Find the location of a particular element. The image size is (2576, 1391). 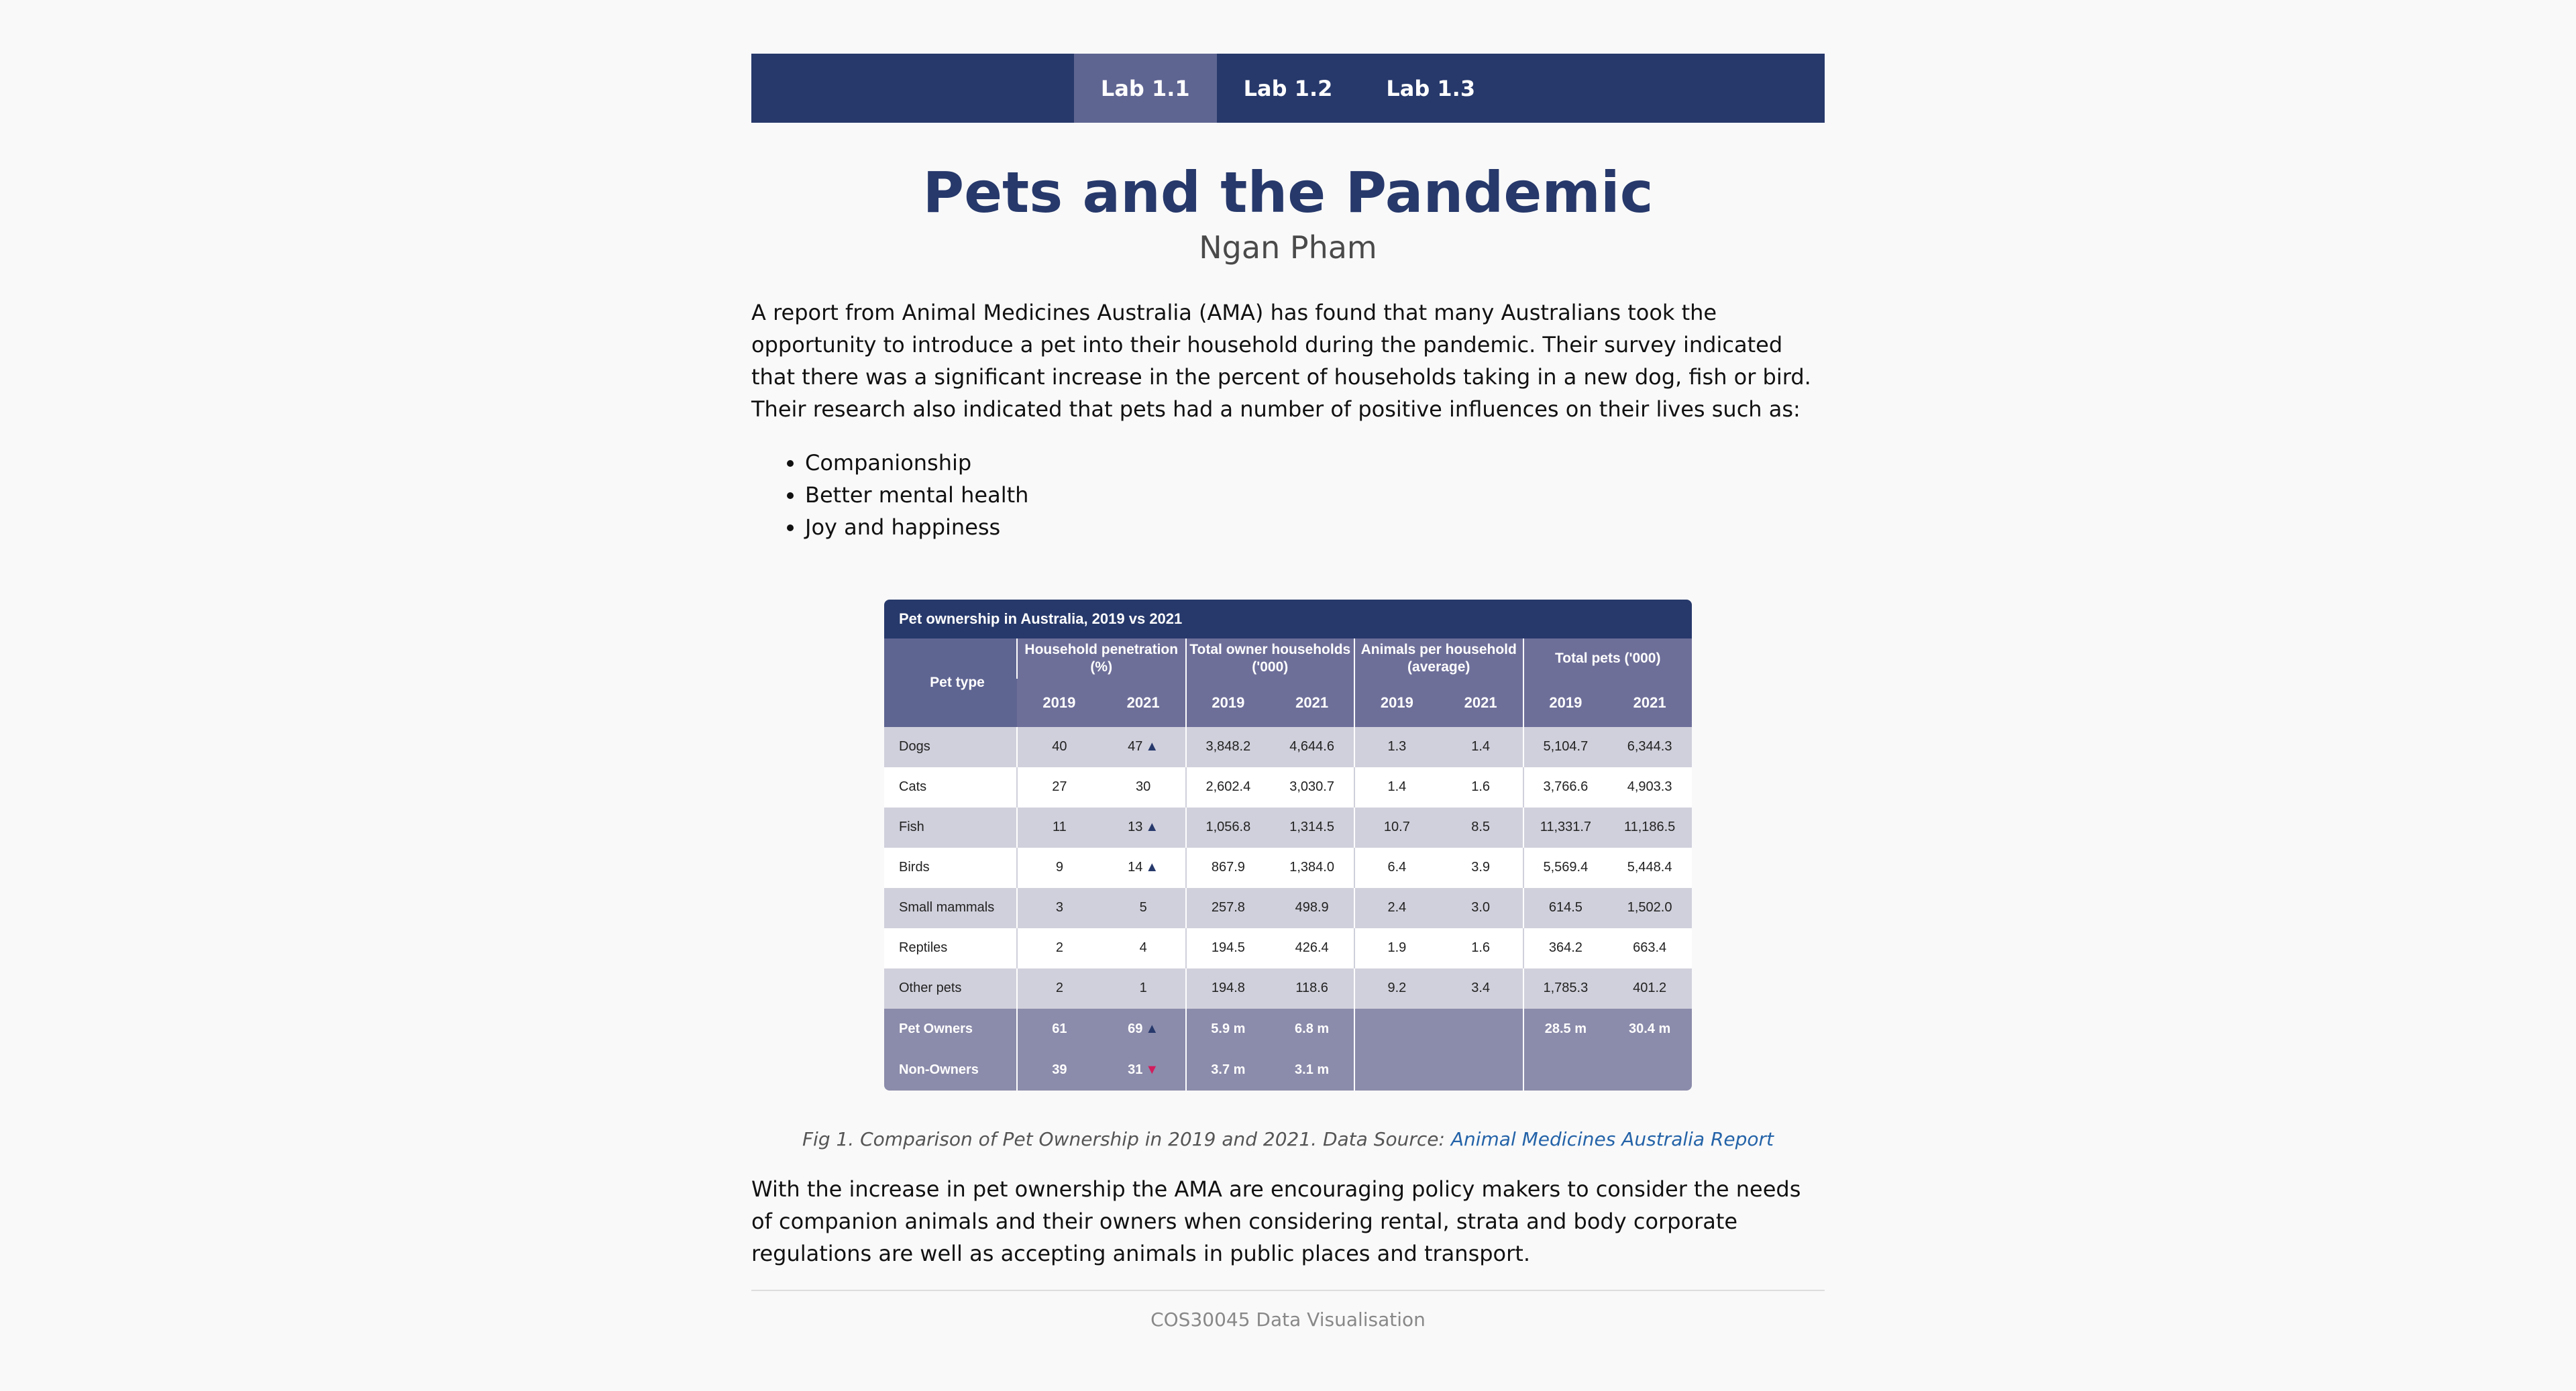

cell-value: 13 is located at coordinates (1135, 827).